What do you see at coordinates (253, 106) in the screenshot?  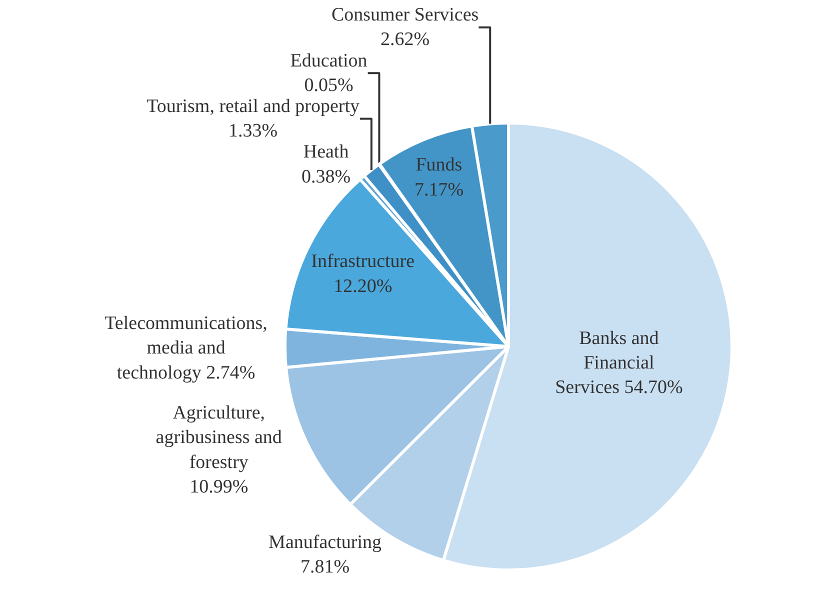 I see `slice-label: Tourism, retail and property` at bounding box center [253, 106].